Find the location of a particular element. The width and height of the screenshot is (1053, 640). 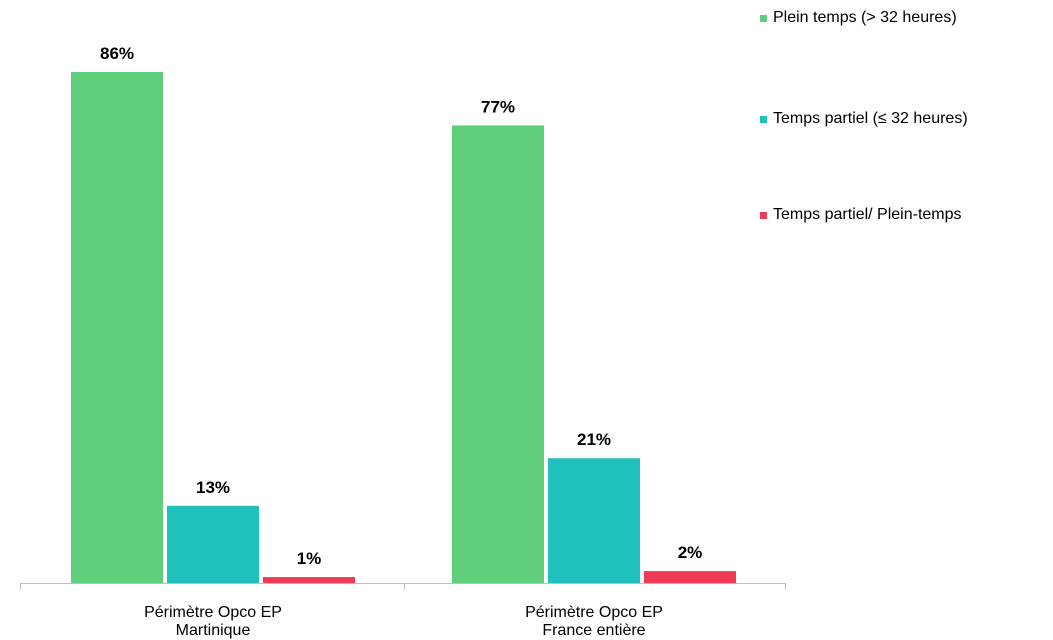

data-label-2-1: 13% is located at coordinates (213, 487).